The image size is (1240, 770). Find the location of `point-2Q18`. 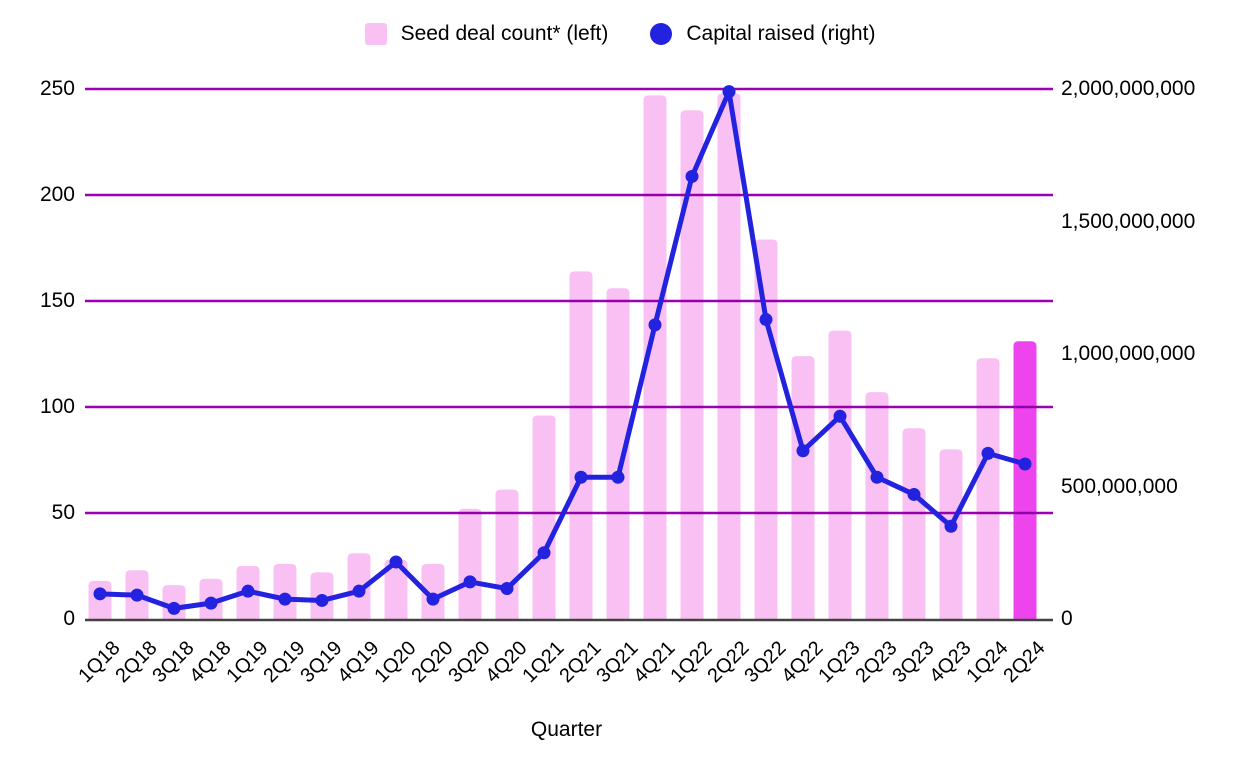

point-2Q18 is located at coordinates (137, 595).